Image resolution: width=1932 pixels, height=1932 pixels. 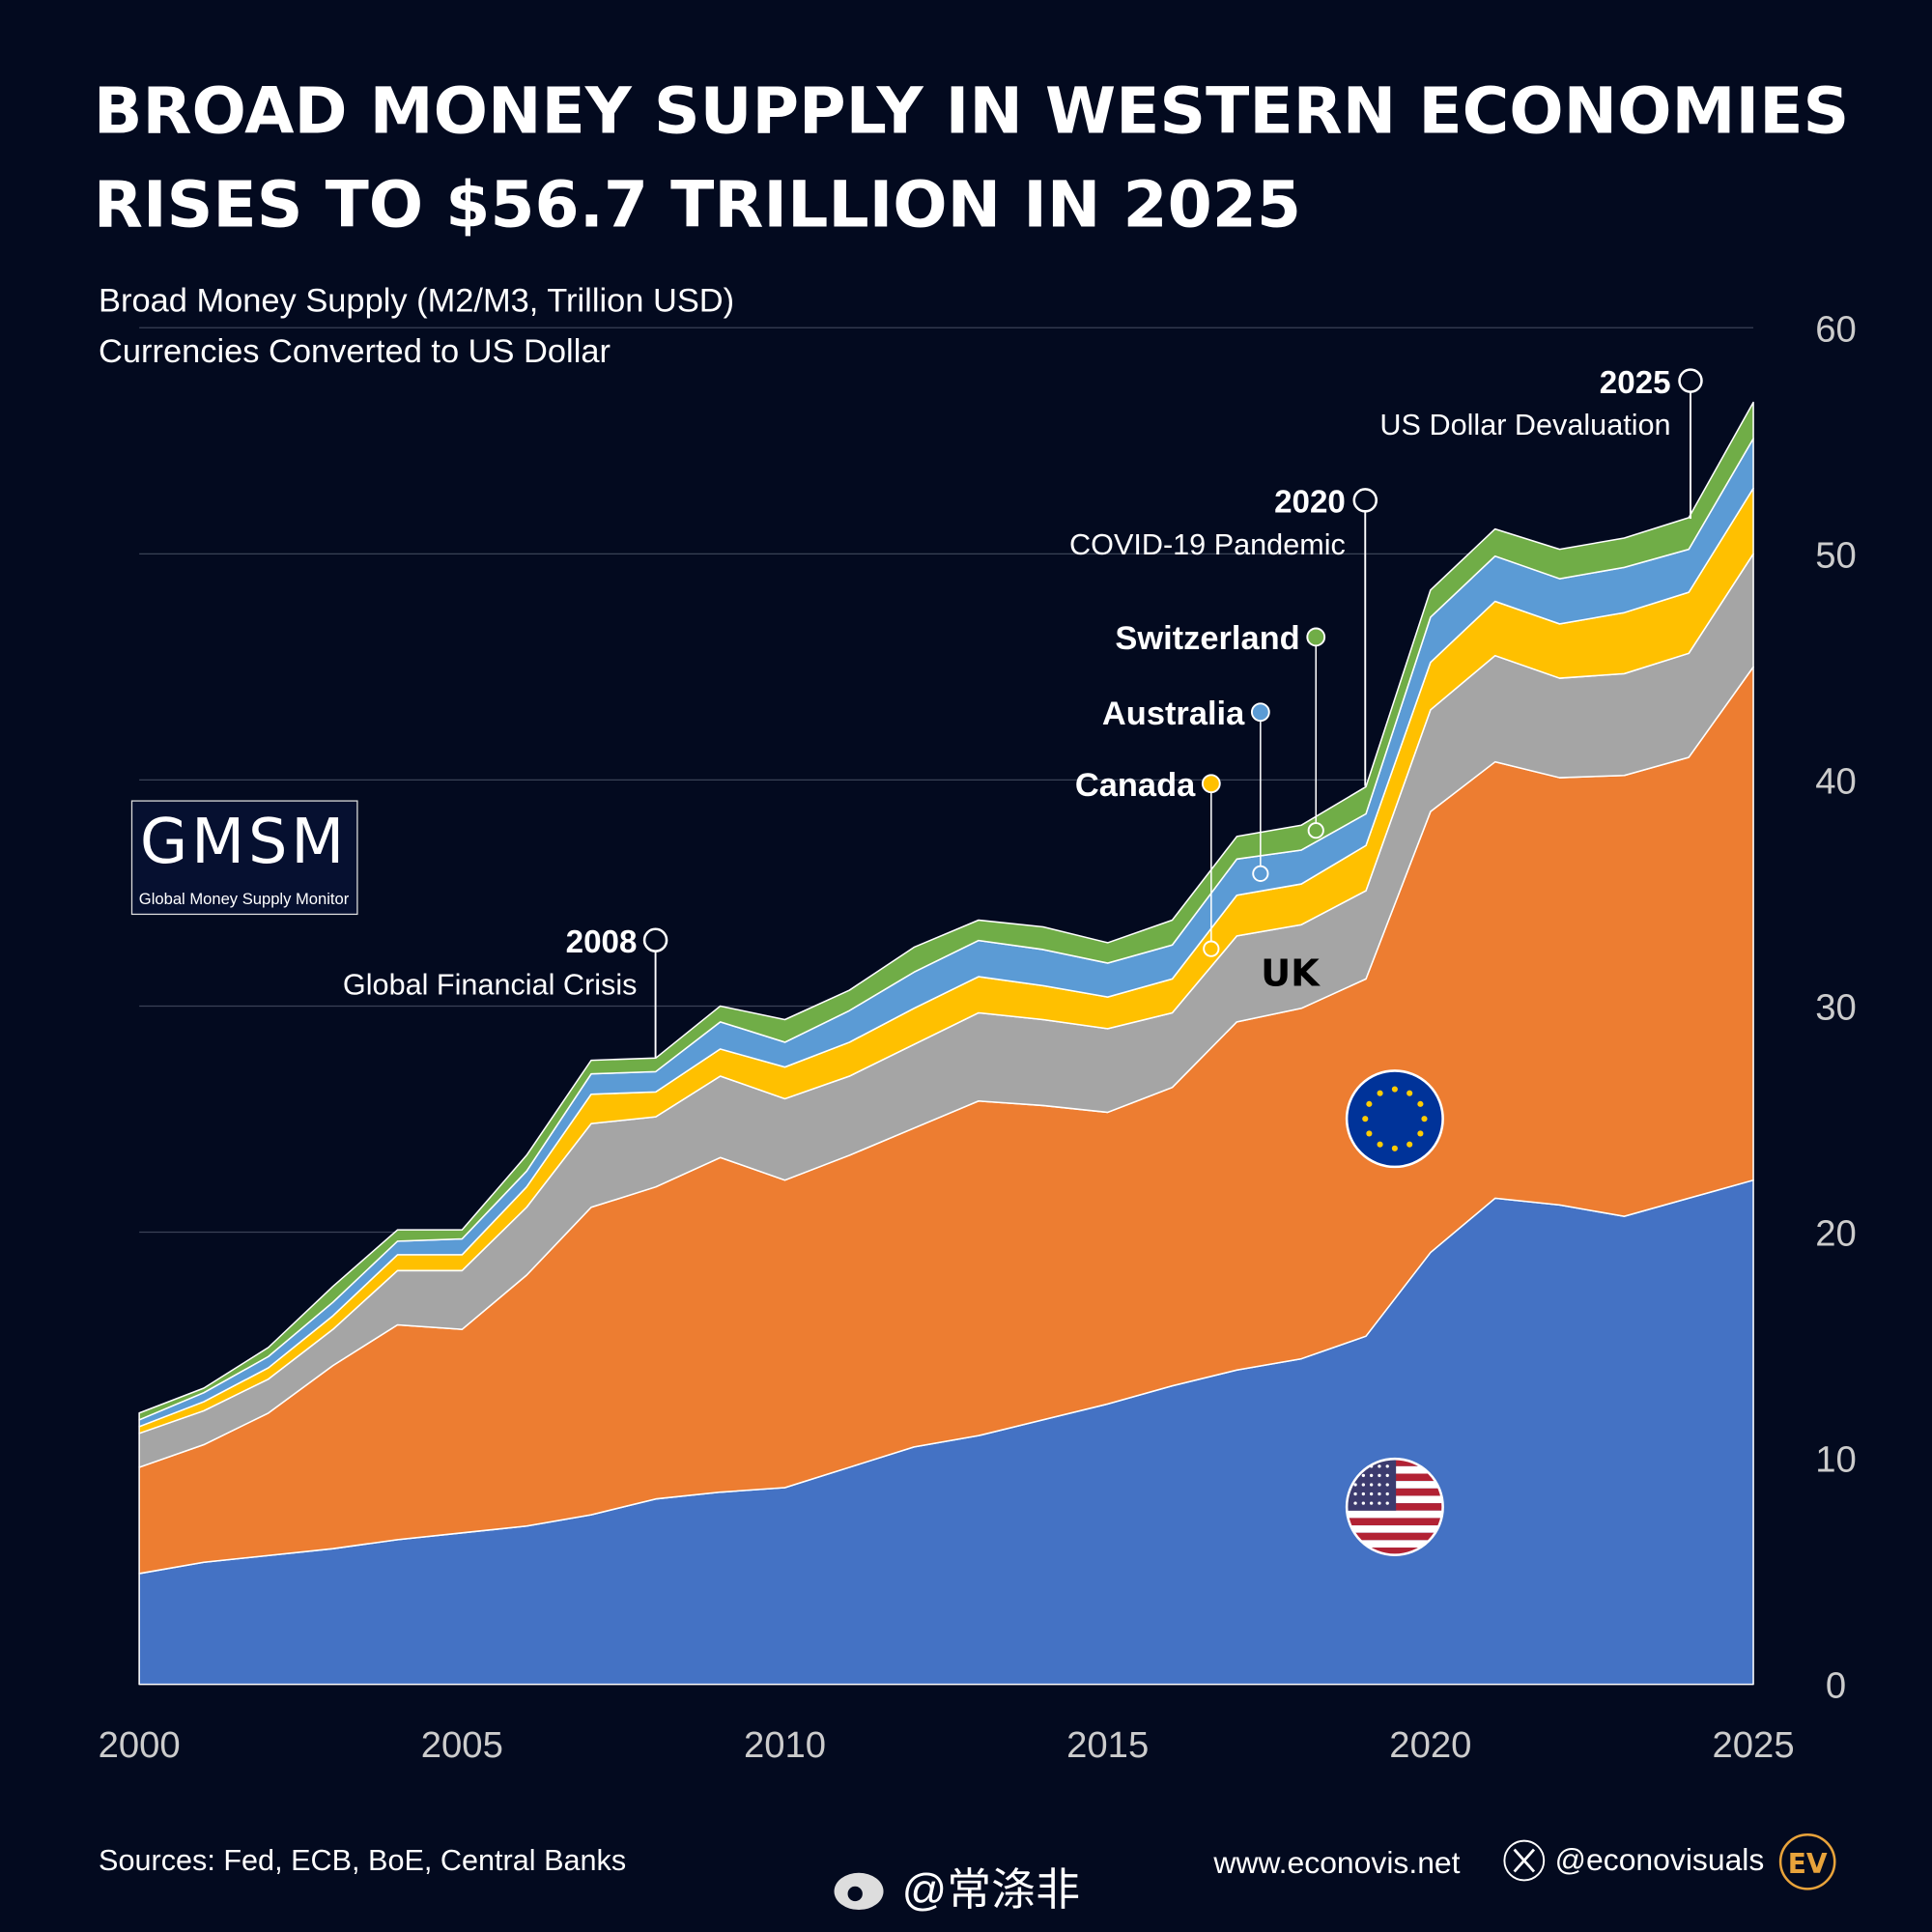 I want to click on website-link: www.econovis.net, so click(x=1336, y=1862).